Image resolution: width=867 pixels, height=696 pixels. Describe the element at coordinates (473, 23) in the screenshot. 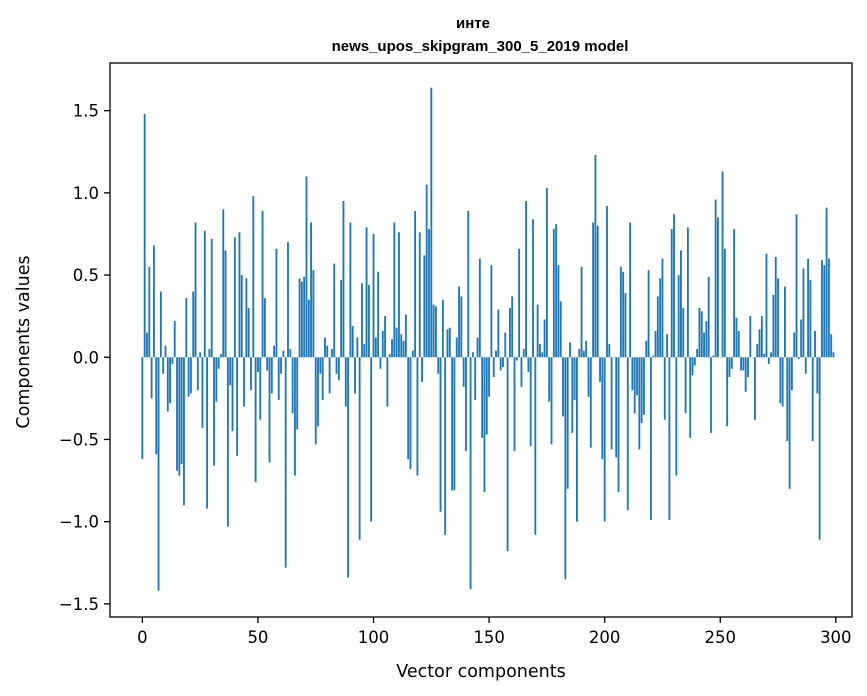

I see `chart-title-line1: инте` at that location.